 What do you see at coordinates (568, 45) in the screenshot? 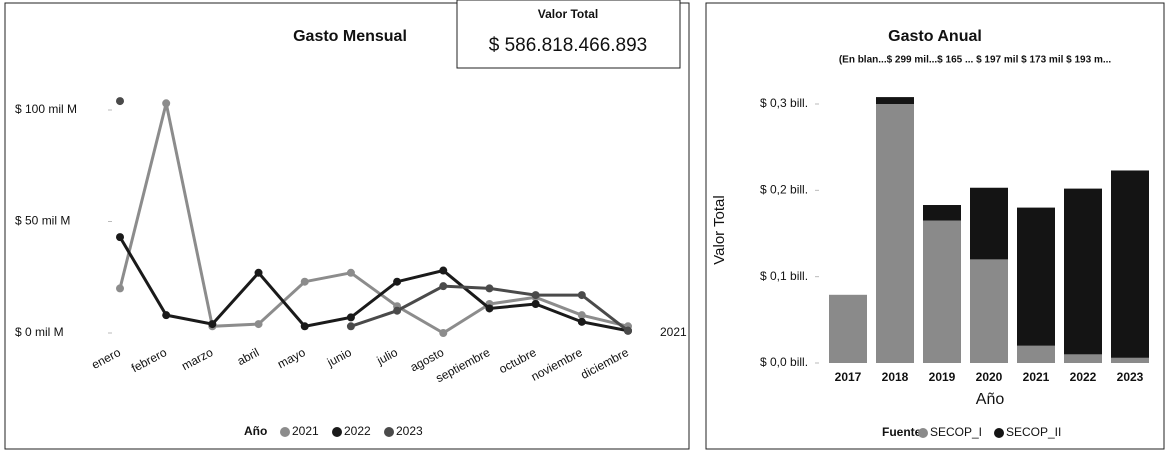
I see `card-value: $ 586.818.466.893` at bounding box center [568, 45].